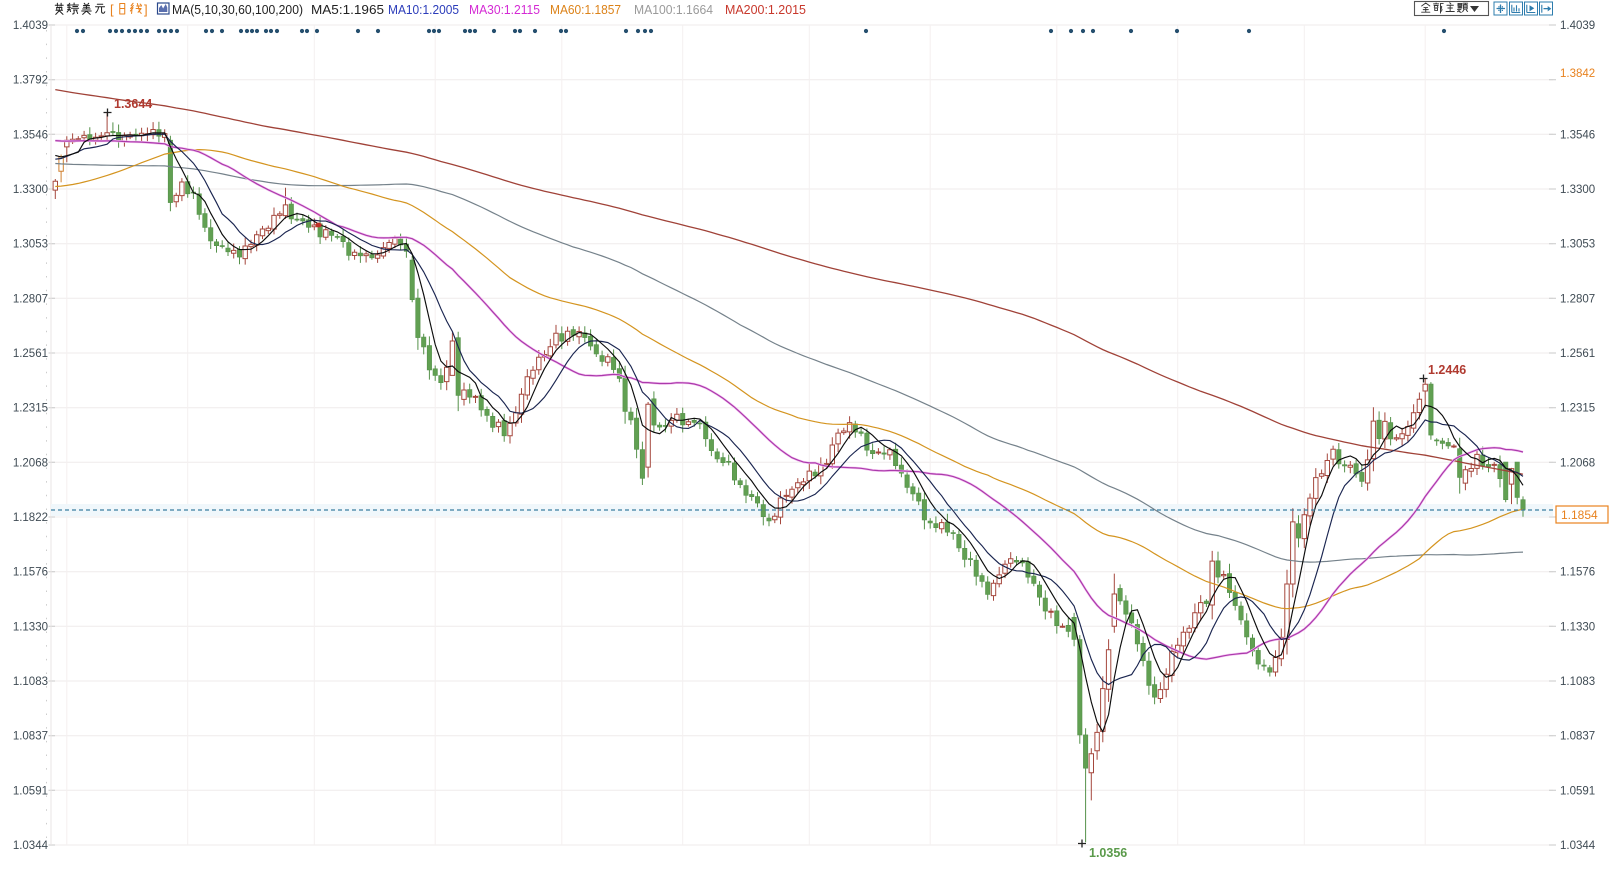  What do you see at coordinates (347, 9) in the screenshot?
I see `svg-text: MA5:1.1965` at bounding box center [347, 9].